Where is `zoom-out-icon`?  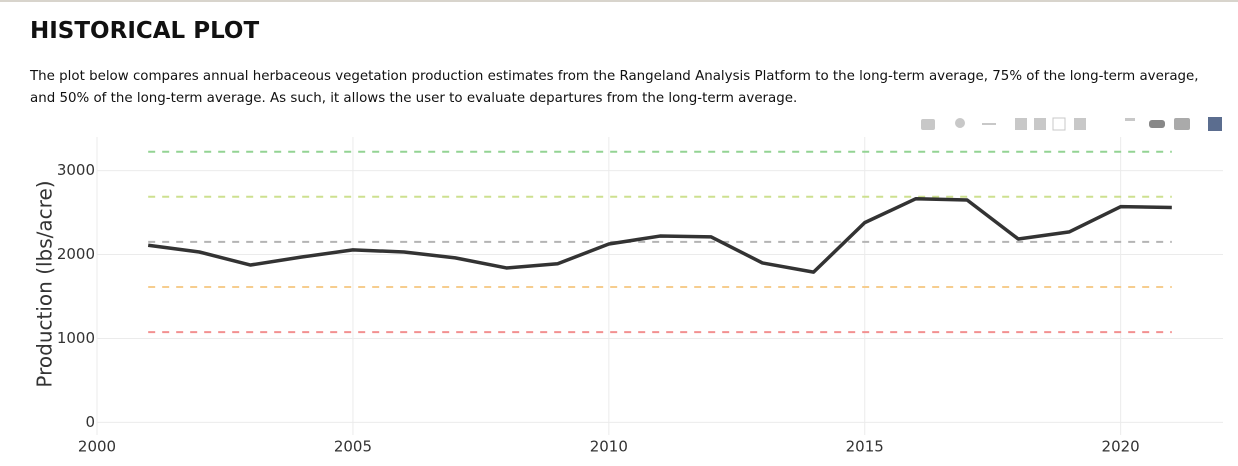 zoom-out-icon is located at coordinates (1040, 124).